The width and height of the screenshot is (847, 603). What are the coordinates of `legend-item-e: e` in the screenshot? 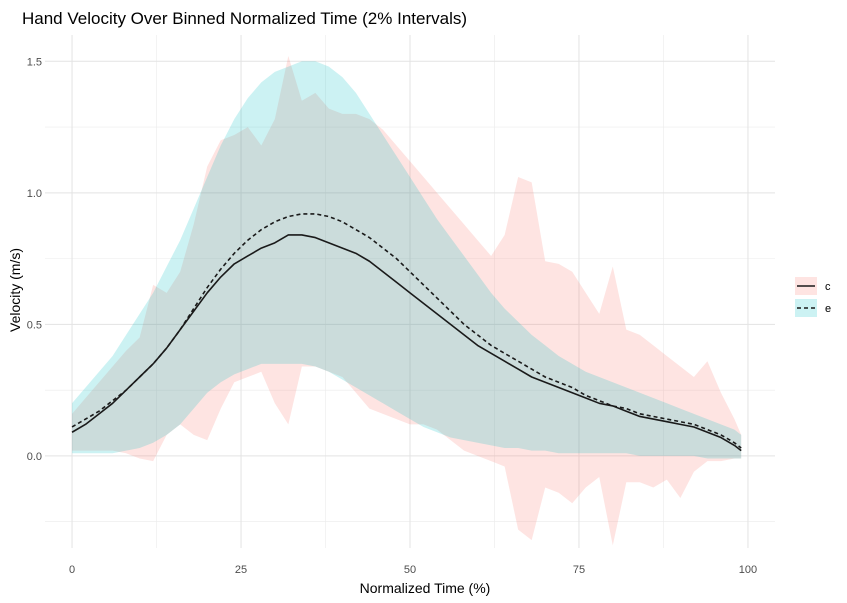 It's located at (813, 308).